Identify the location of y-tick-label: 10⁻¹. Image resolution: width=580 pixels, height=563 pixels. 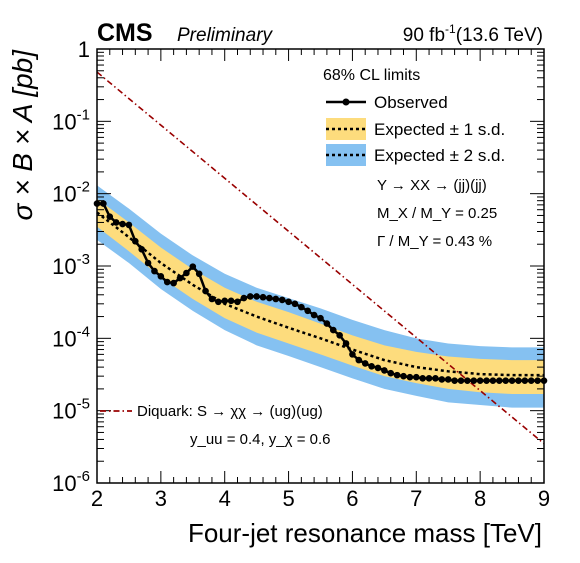
(71, 120).